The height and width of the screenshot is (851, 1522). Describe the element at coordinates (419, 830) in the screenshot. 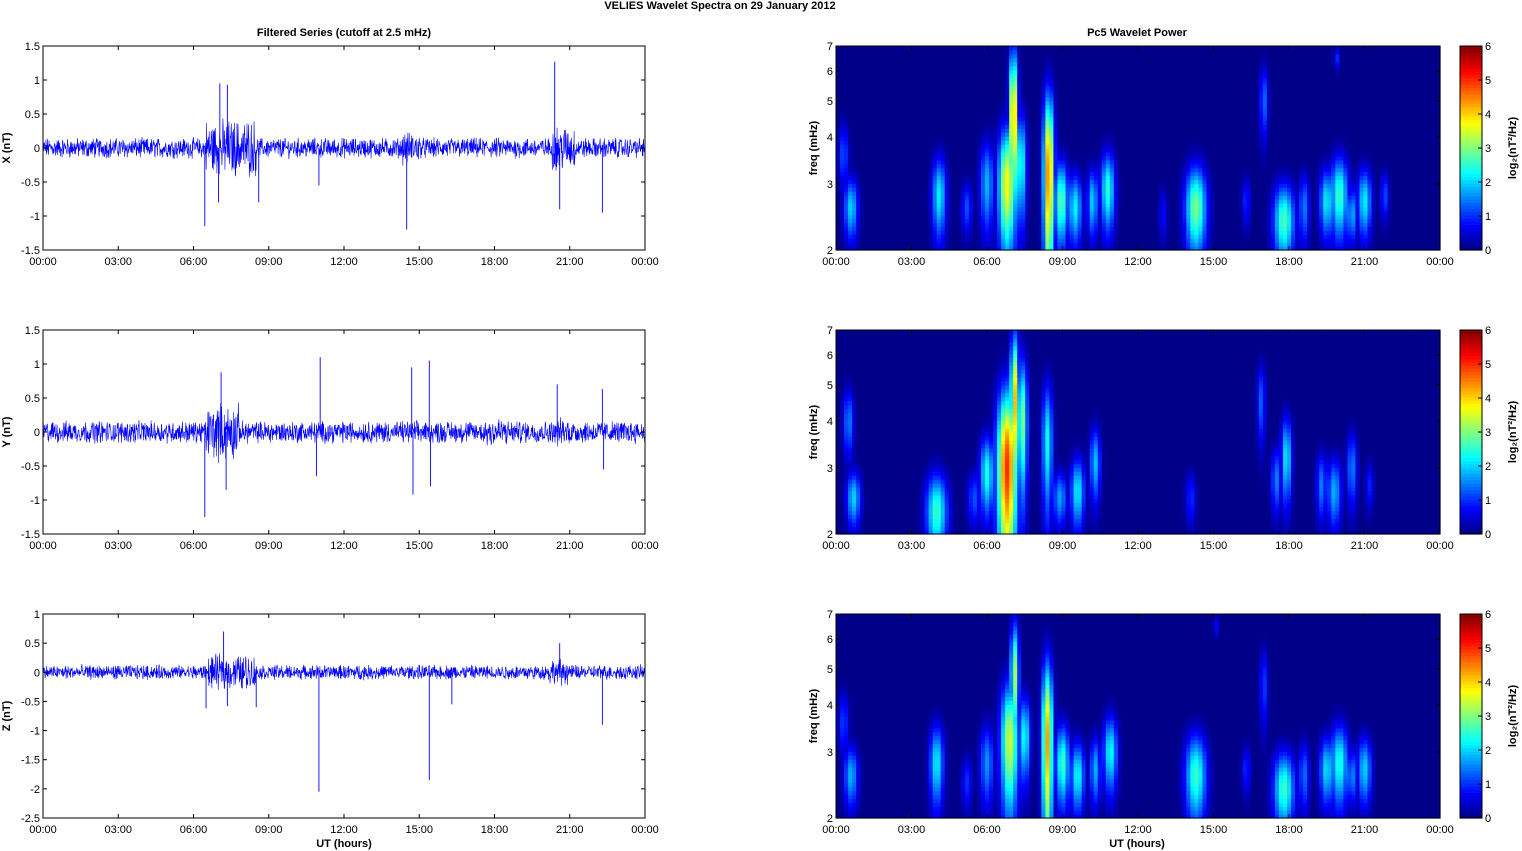

I see `z-series-xtick-label: 15:00` at that location.